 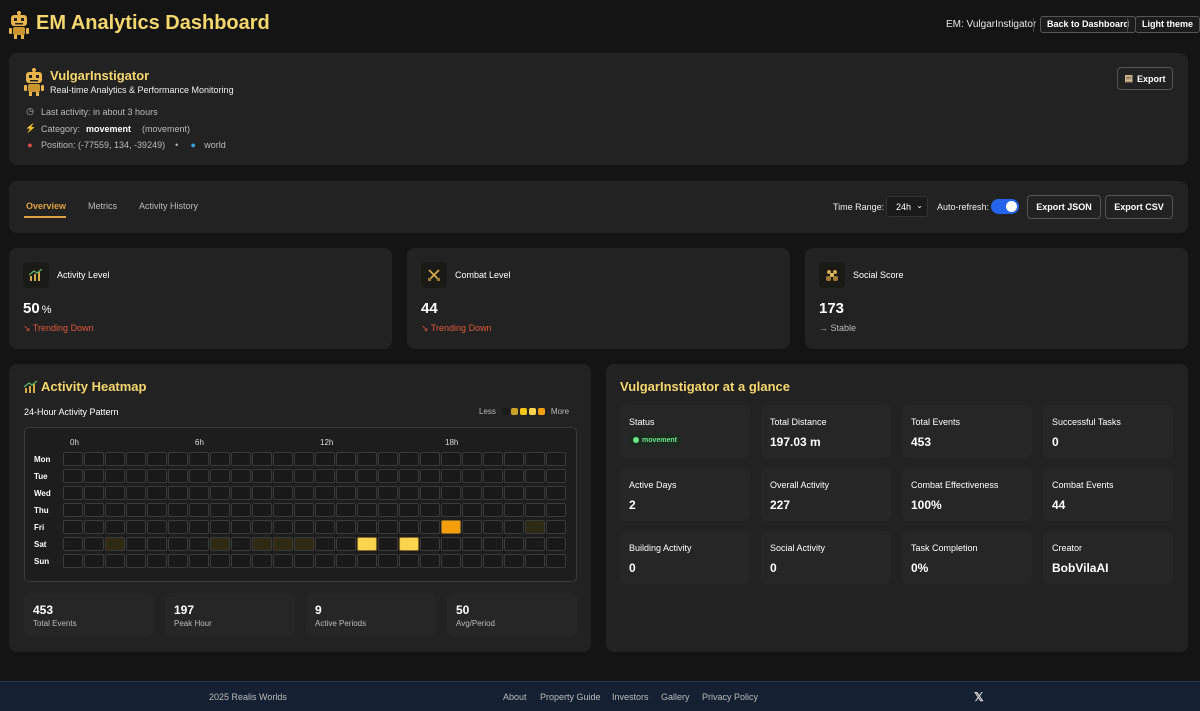 What do you see at coordinates (46, 206) in the screenshot?
I see `tab-overview: Overview` at bounding box center [46, 206].